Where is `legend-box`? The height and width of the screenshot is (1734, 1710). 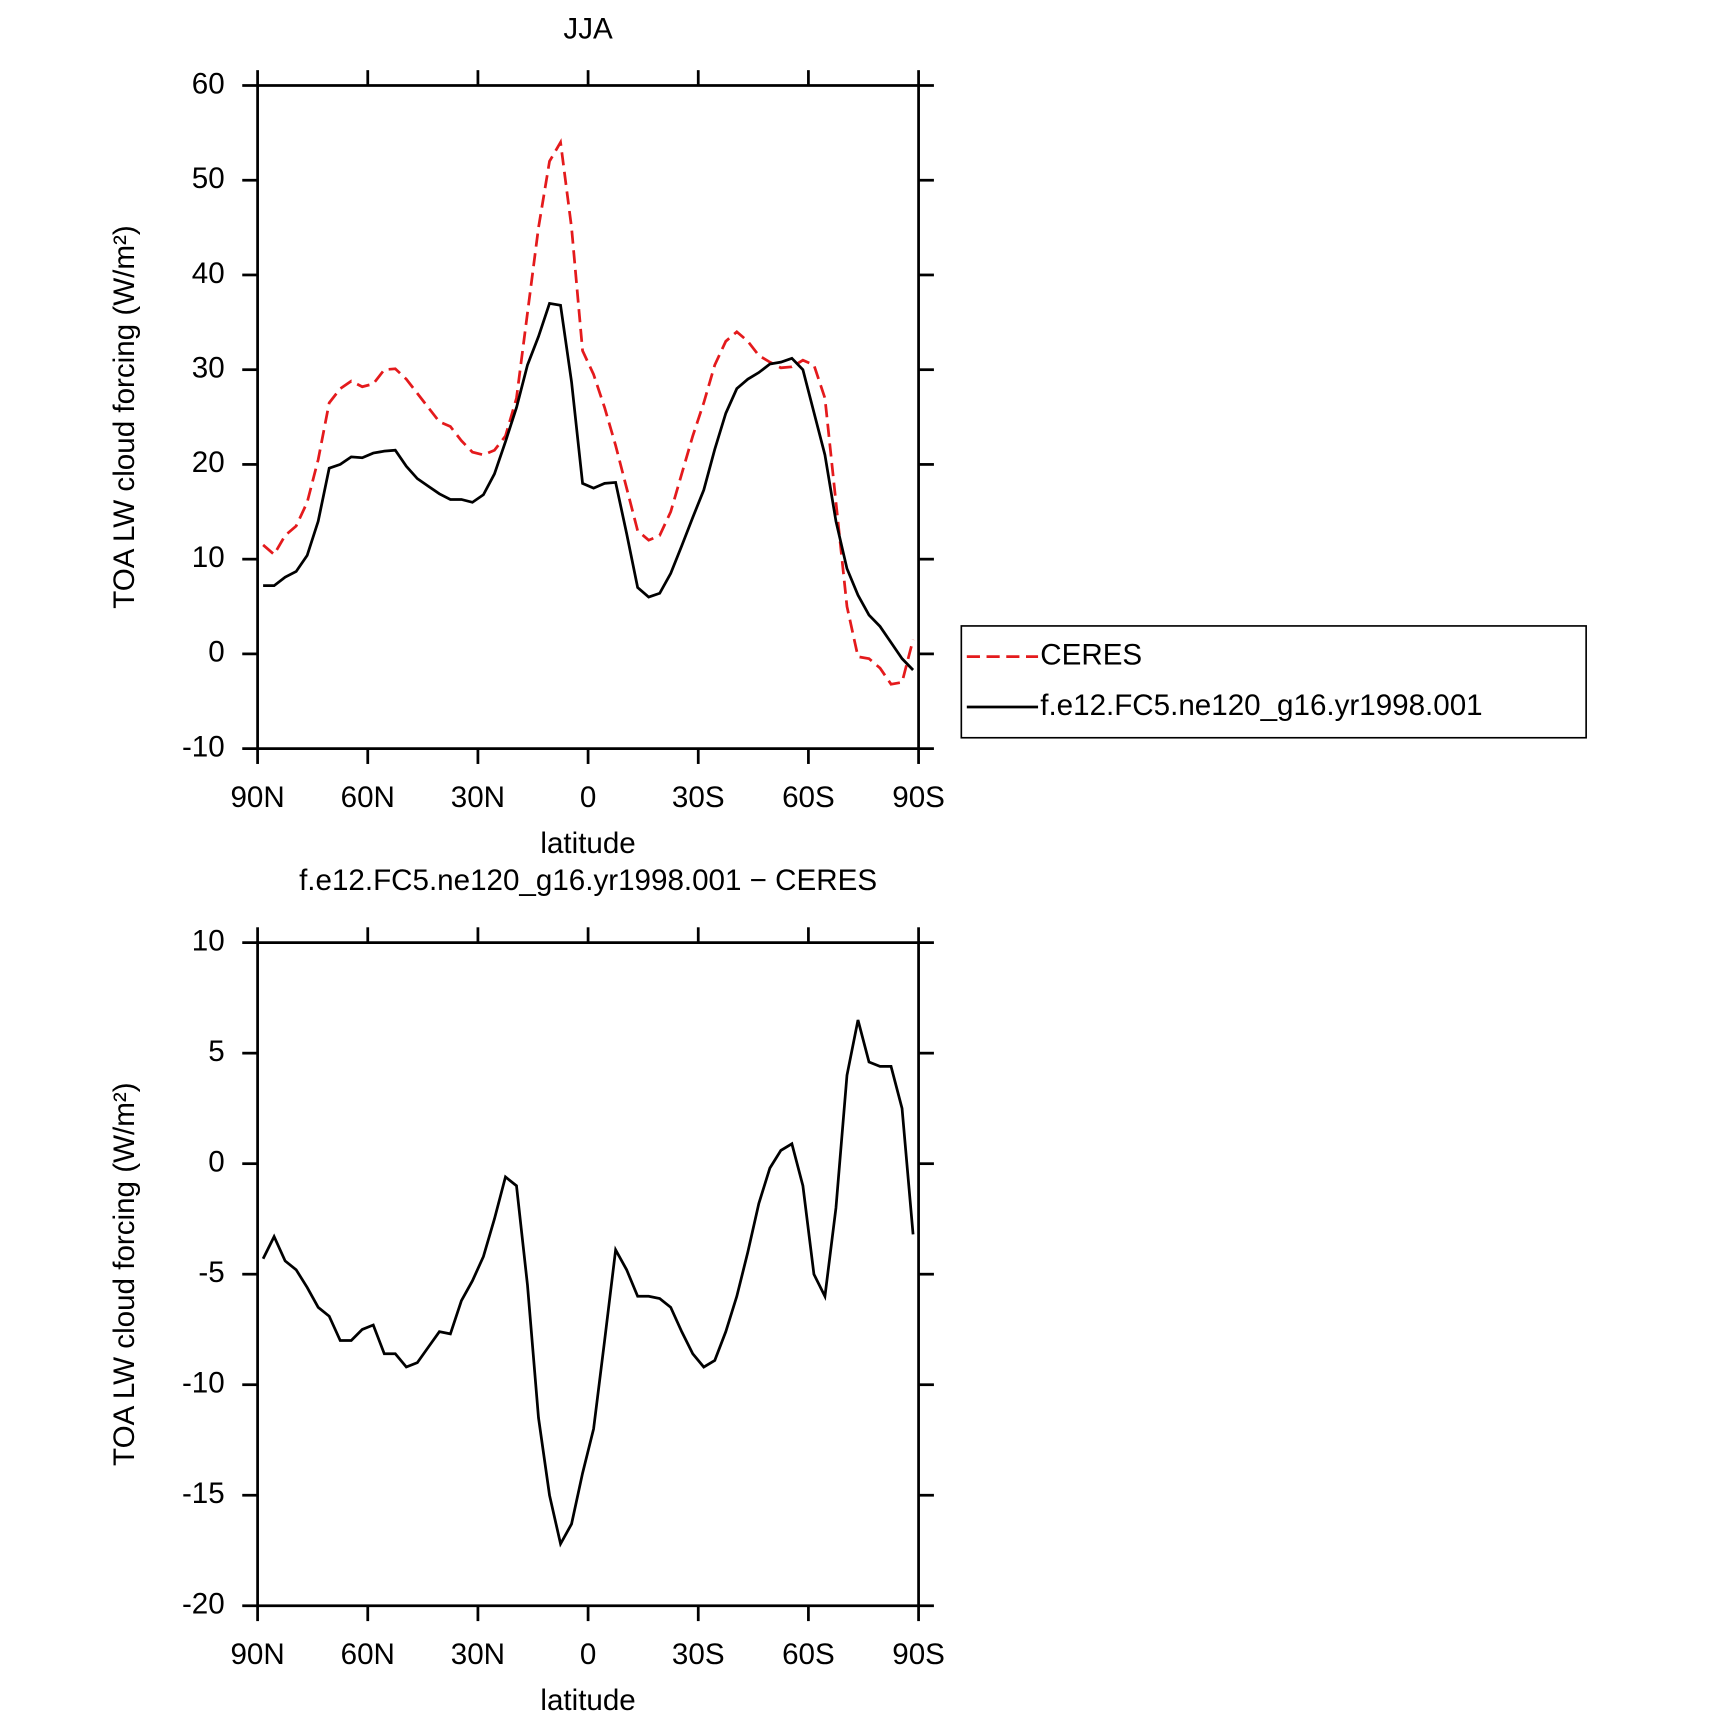
legend-box is located at coordinates (1273, 682).